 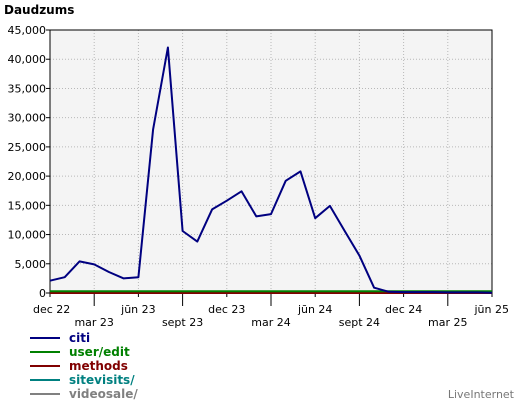 I want to click on y-tick-label: 5,000, so click(x=31, y=264).